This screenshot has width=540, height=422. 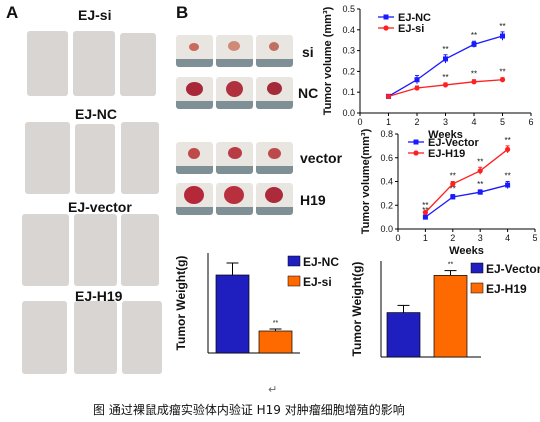 What do you see at coordinates (95, 15) in the screenshot?
I see `group-label-ej-si: EJ-si` at bounding box center [95, 15].